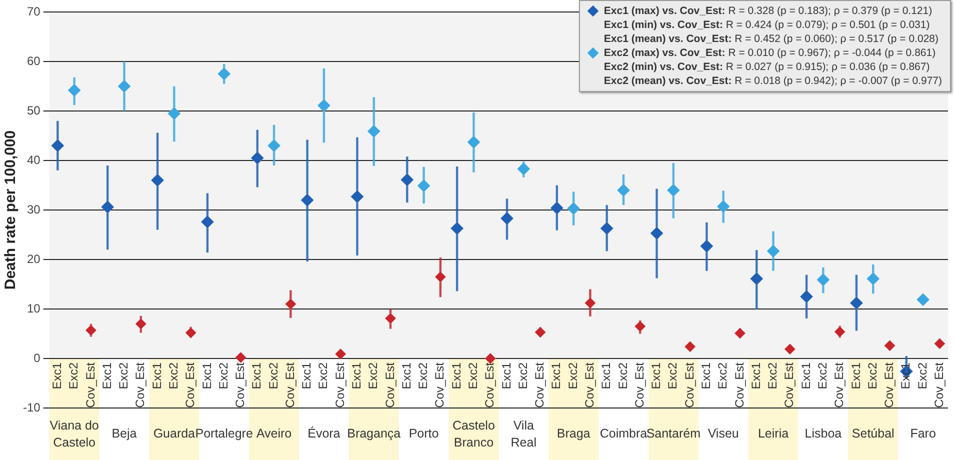  What do you see at coordinates (33, 308) in the screenshot?
I see `y-tick-label: 10` at bounding box center [33, 308].